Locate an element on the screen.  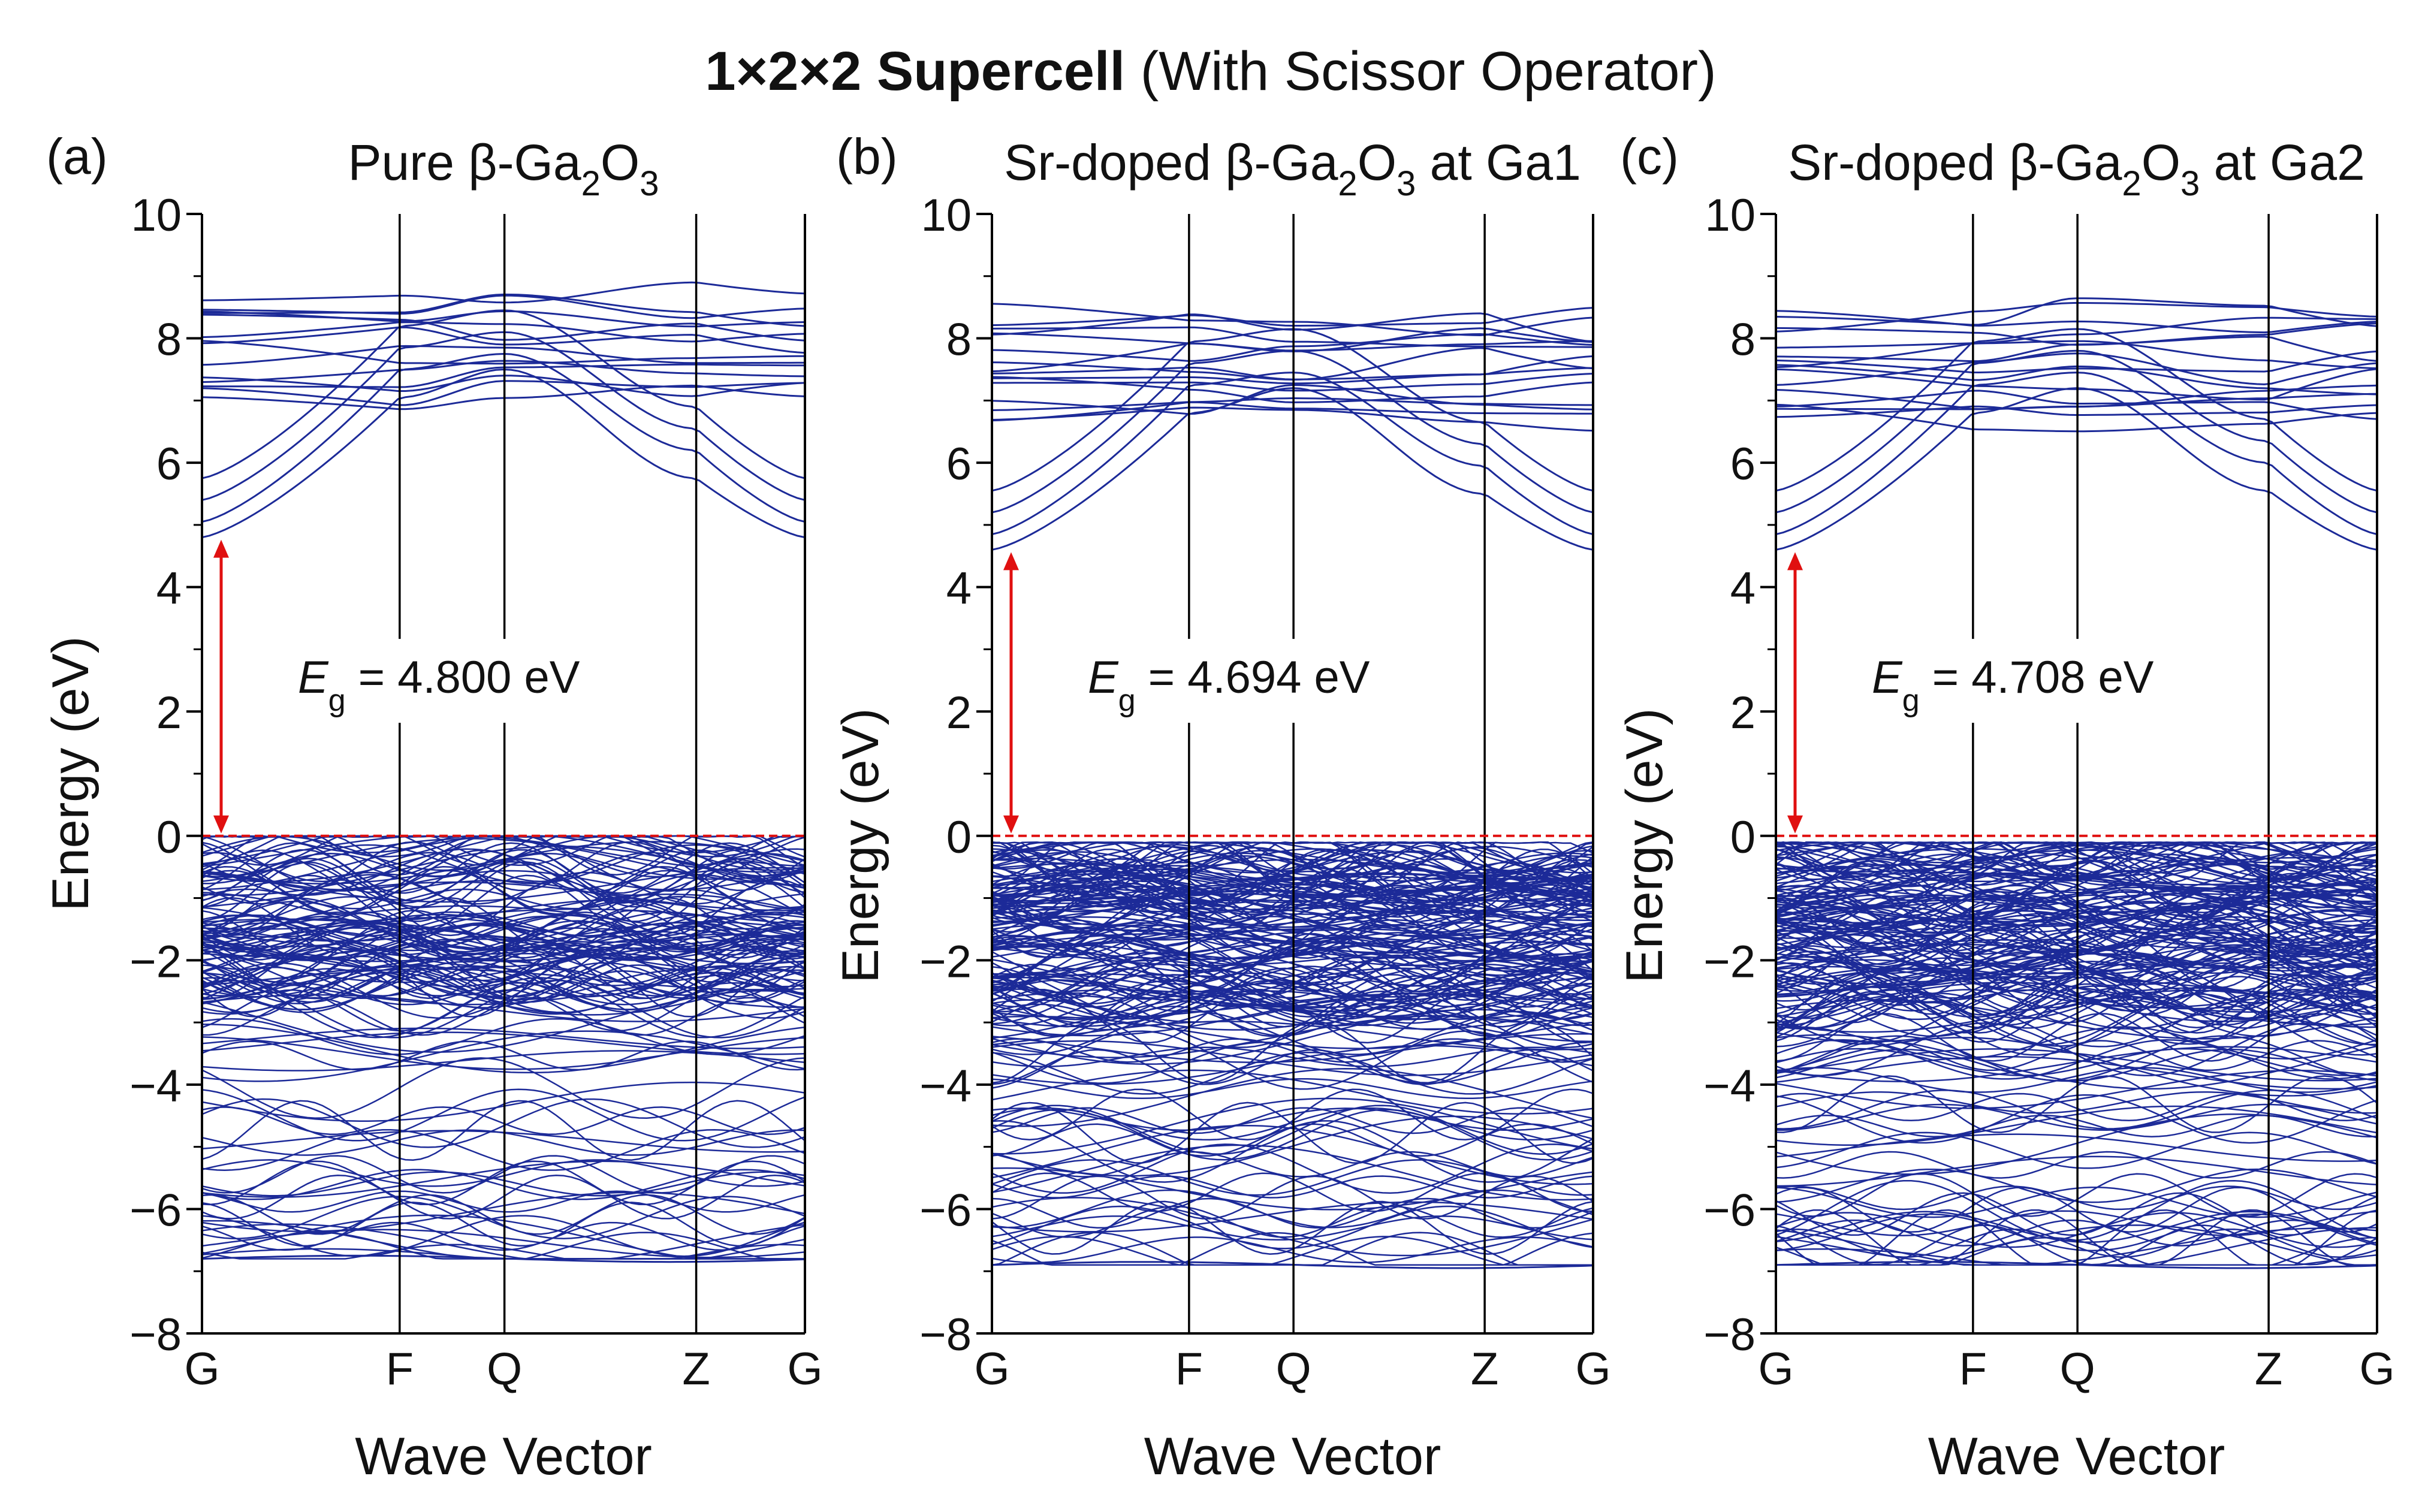
band-gap-label: Eg = 4.800 eV is located at coordinates (439, 685).